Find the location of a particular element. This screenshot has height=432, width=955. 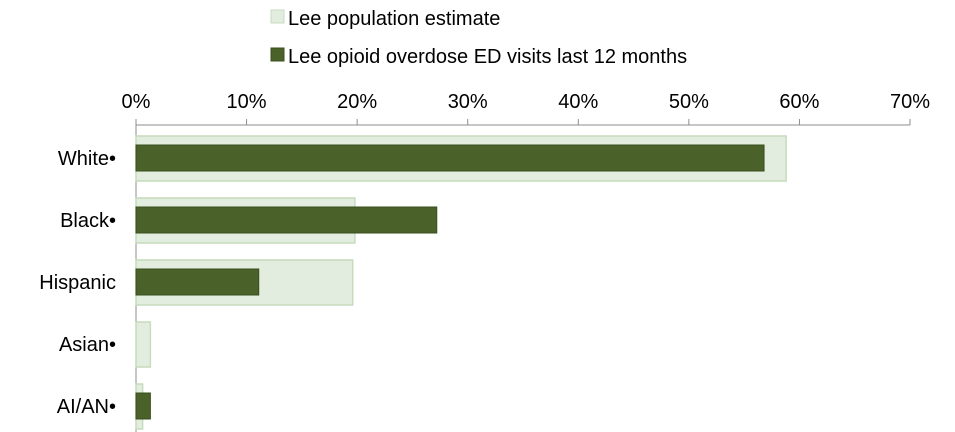

category-label: Black• is located at coordinates (88, 221).